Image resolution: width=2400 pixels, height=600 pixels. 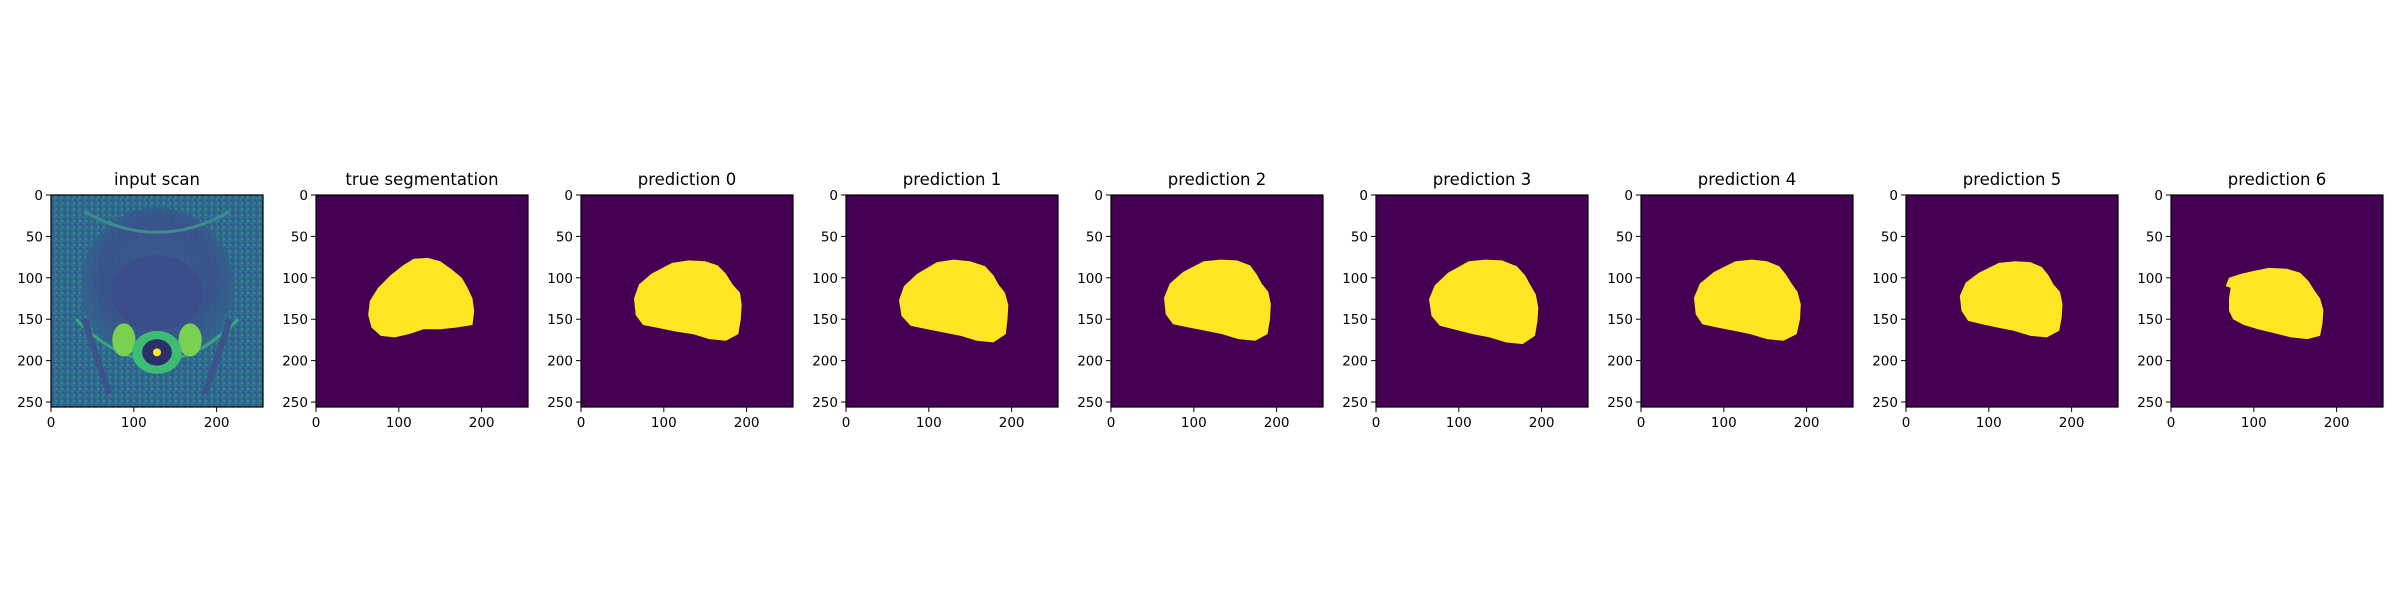 I want to click on panel-7: prediction 5 0 100 200 0 50 100 150 200 250, so click(x=1995, y=300).